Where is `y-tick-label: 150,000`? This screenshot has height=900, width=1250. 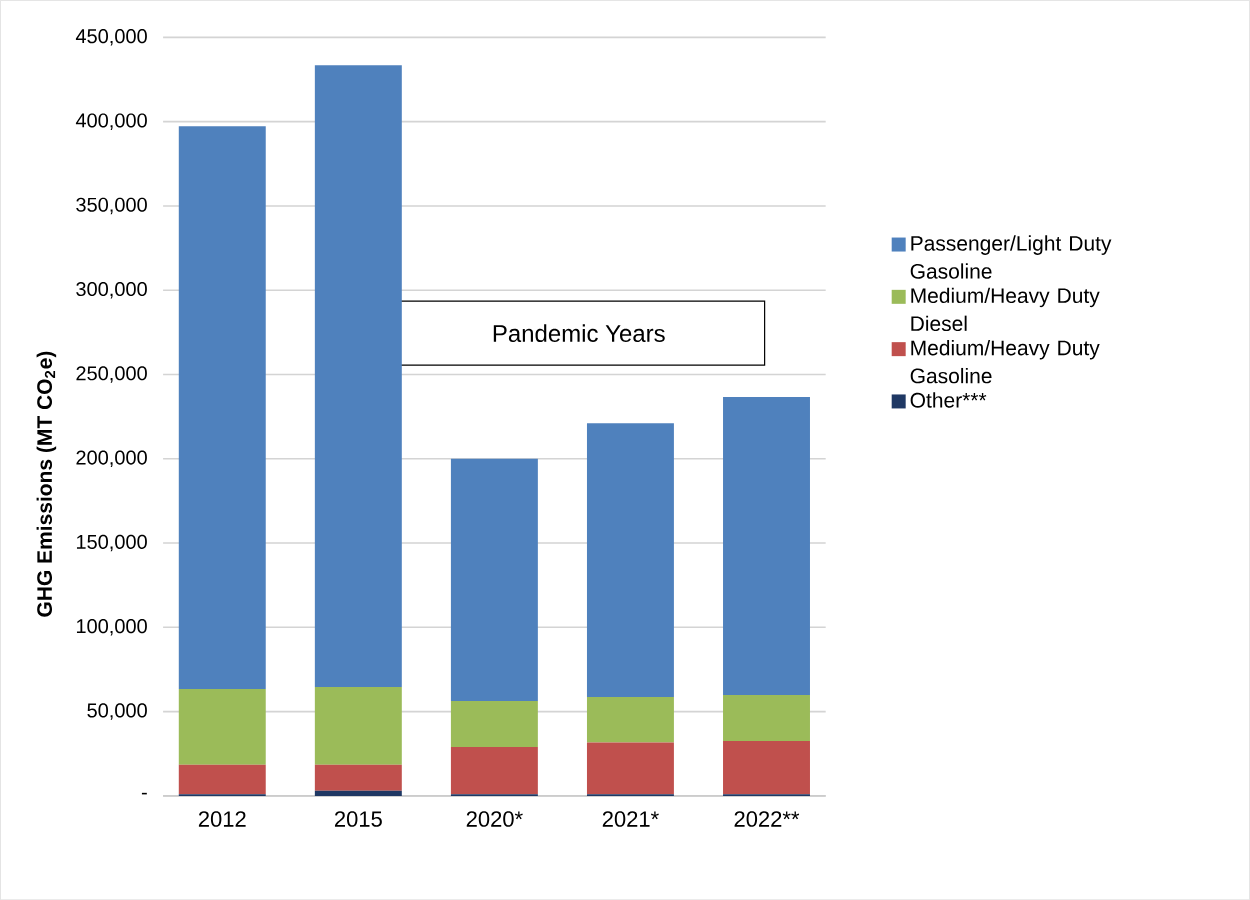 y-tick-label: 150,000 is located at coordinates (111, 543).